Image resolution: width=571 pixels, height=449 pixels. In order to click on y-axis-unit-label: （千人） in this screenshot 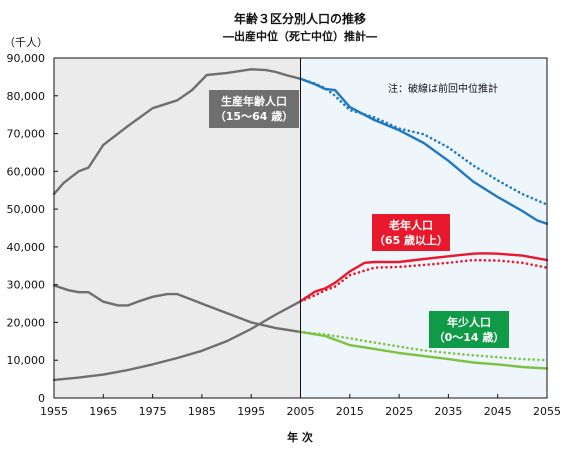, I will do `click(26, 42)`.